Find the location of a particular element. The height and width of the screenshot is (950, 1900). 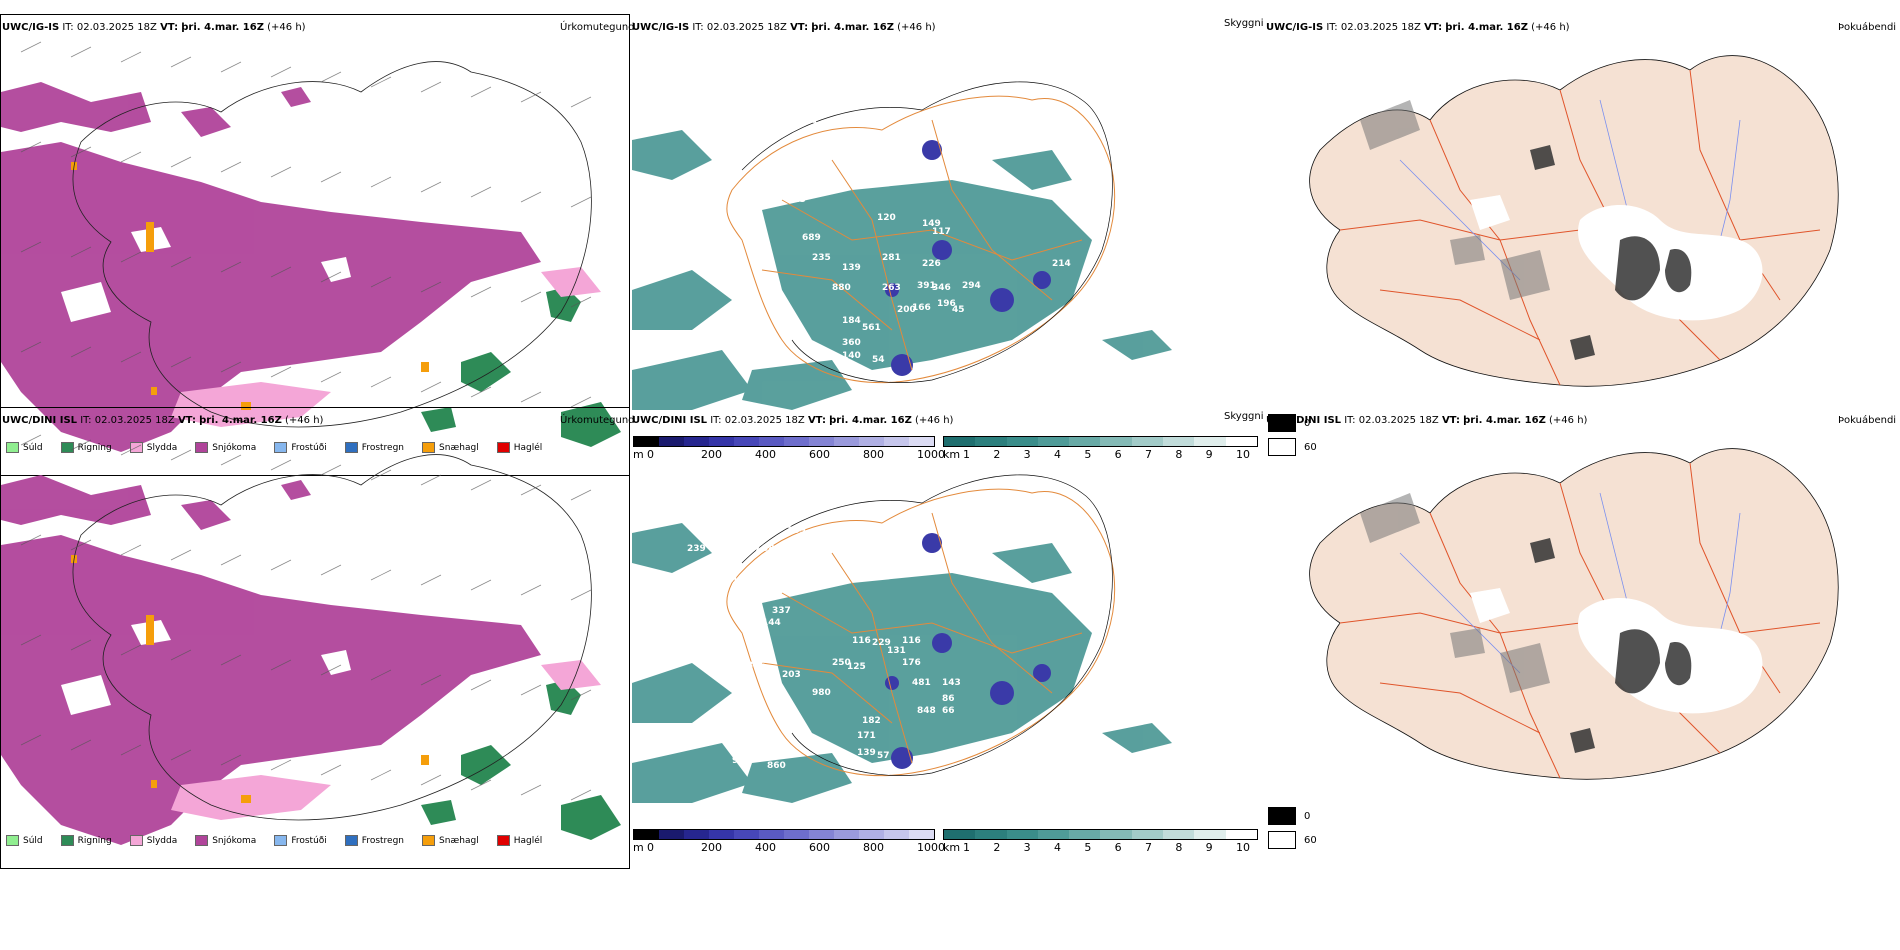

elevation-tick-label: 800 is located at coordinates (873, 847).